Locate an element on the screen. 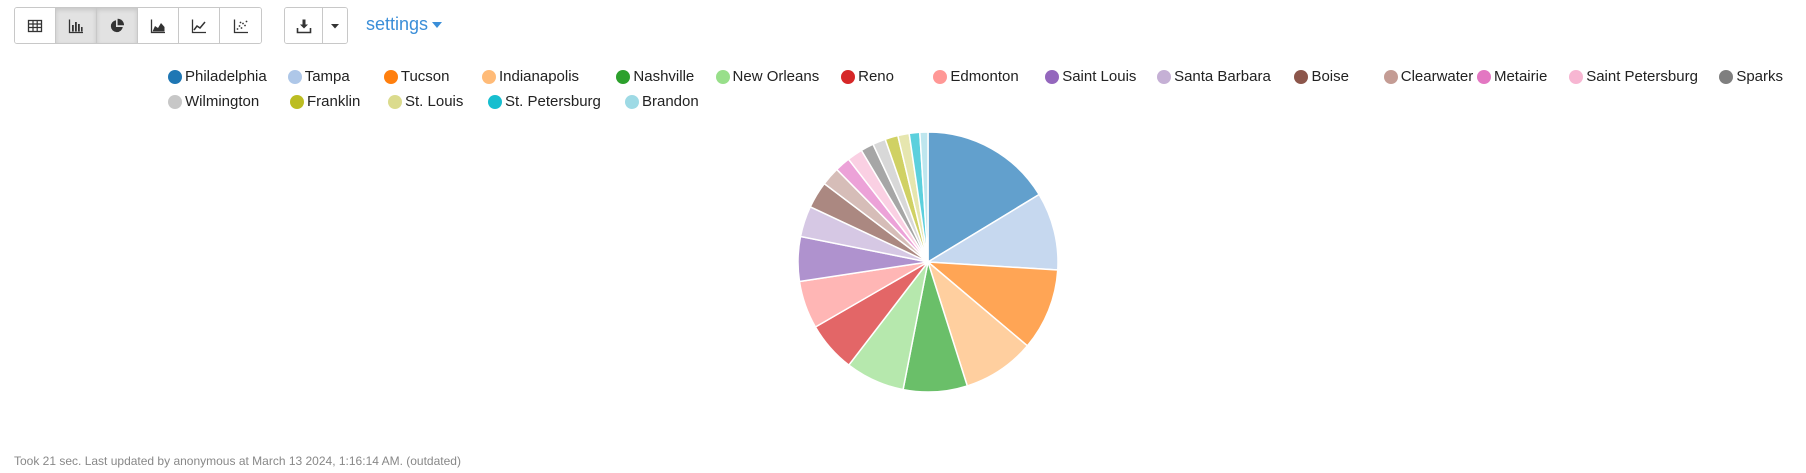 The image size is (1806, 473). legend-item: Tampa is located at coordinates (335, 76).